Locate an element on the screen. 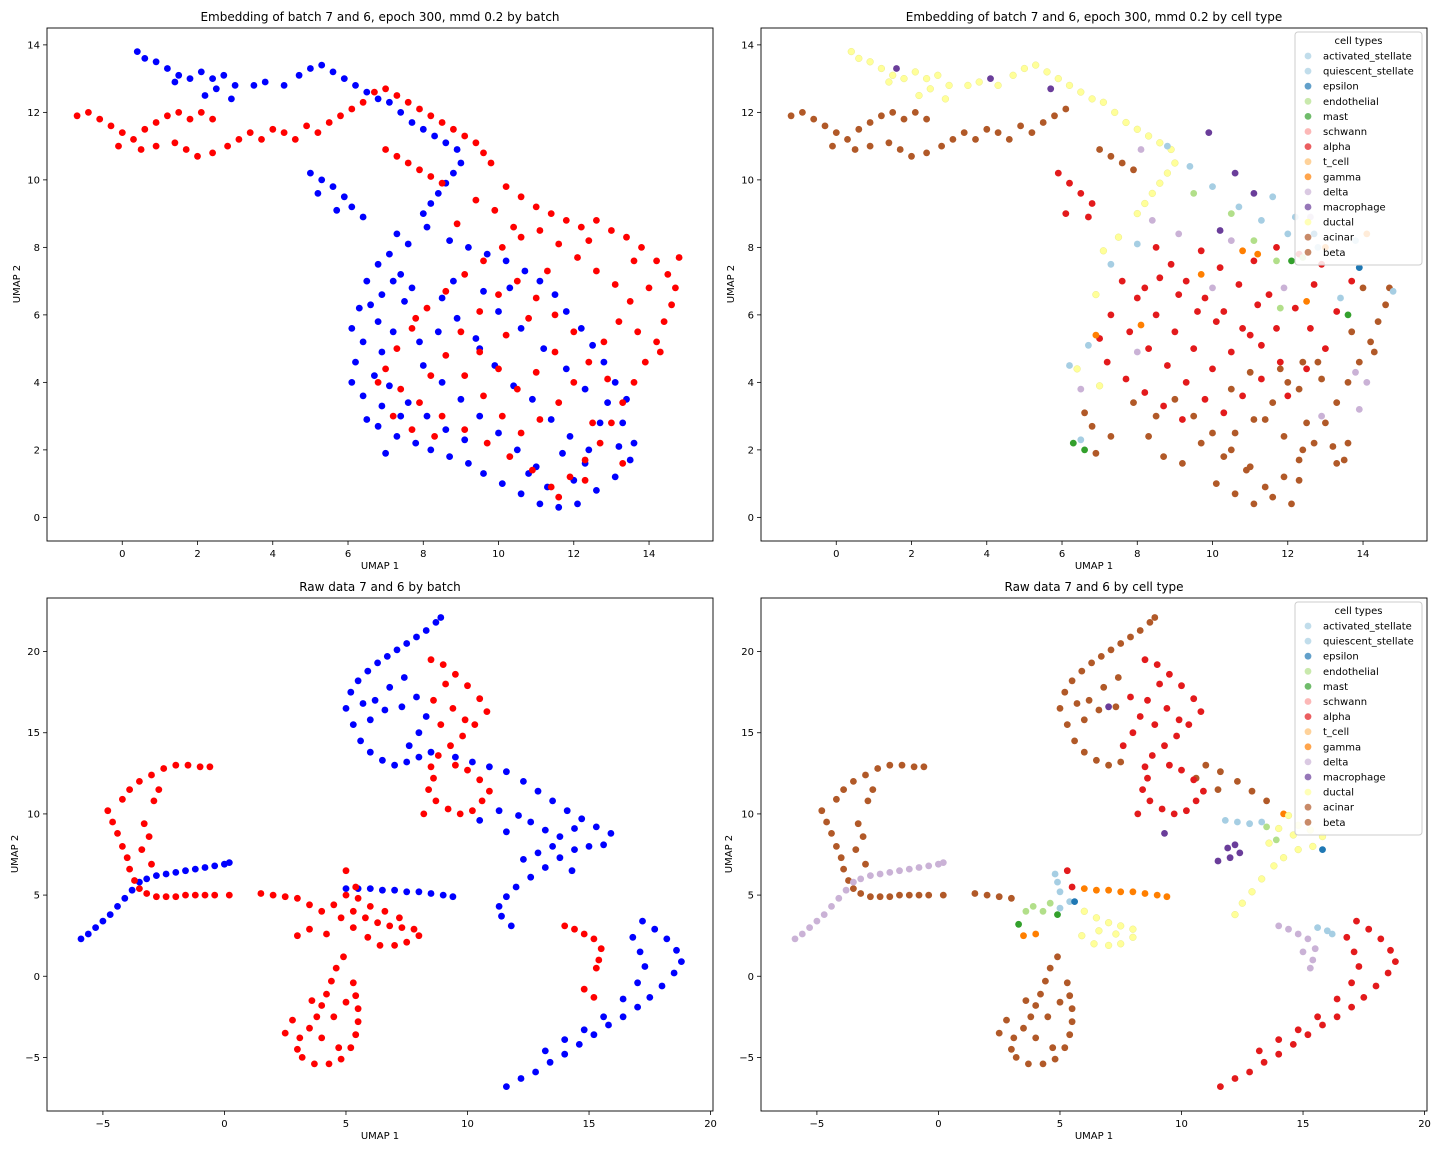  legend-entry-t-cell: t_cell is located at coordinates (1326, 732).